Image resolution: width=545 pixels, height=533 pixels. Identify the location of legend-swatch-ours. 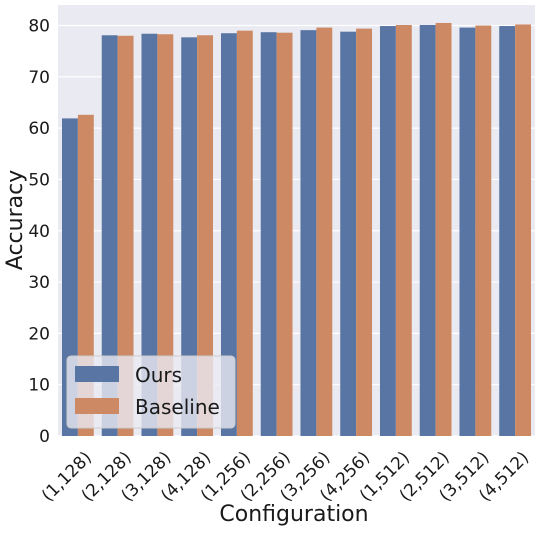
(97, 374).